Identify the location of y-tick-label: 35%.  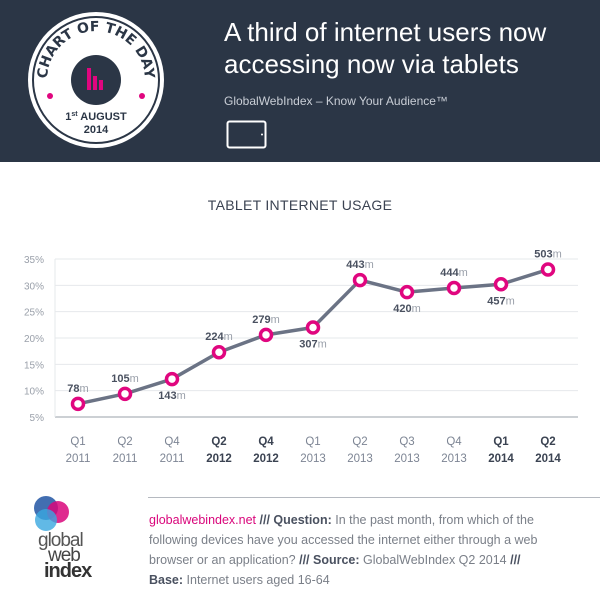
(34, 260).